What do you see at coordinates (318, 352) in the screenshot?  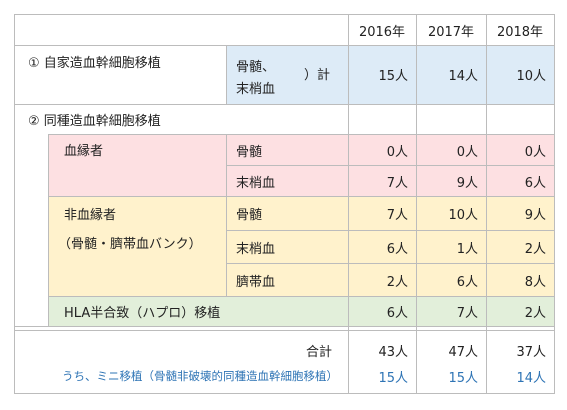 I see `total-label: 合計` at bounding box center [318, 352].